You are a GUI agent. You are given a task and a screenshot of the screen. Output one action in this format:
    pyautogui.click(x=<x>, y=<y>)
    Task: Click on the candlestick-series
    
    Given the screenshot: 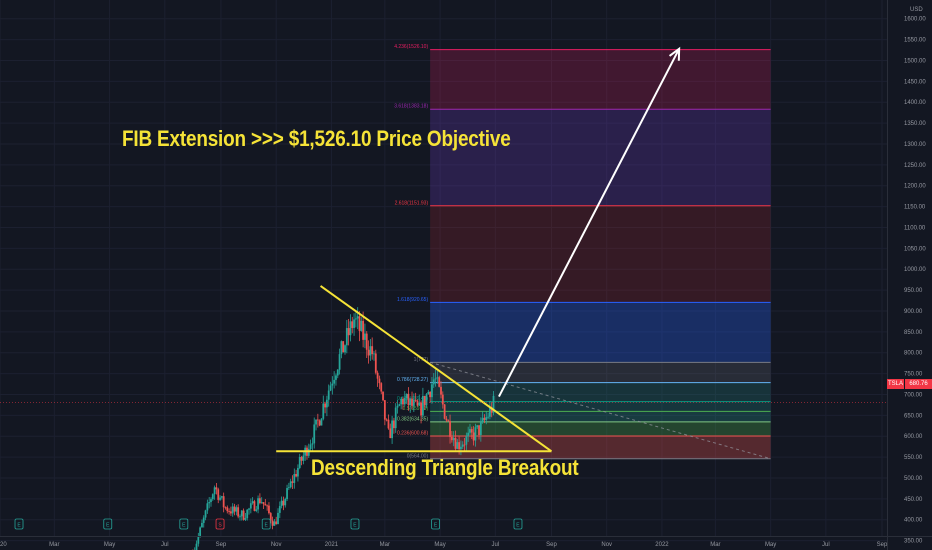 What is the action you would take?
    pyautogui.click(x=343, y=428)
    